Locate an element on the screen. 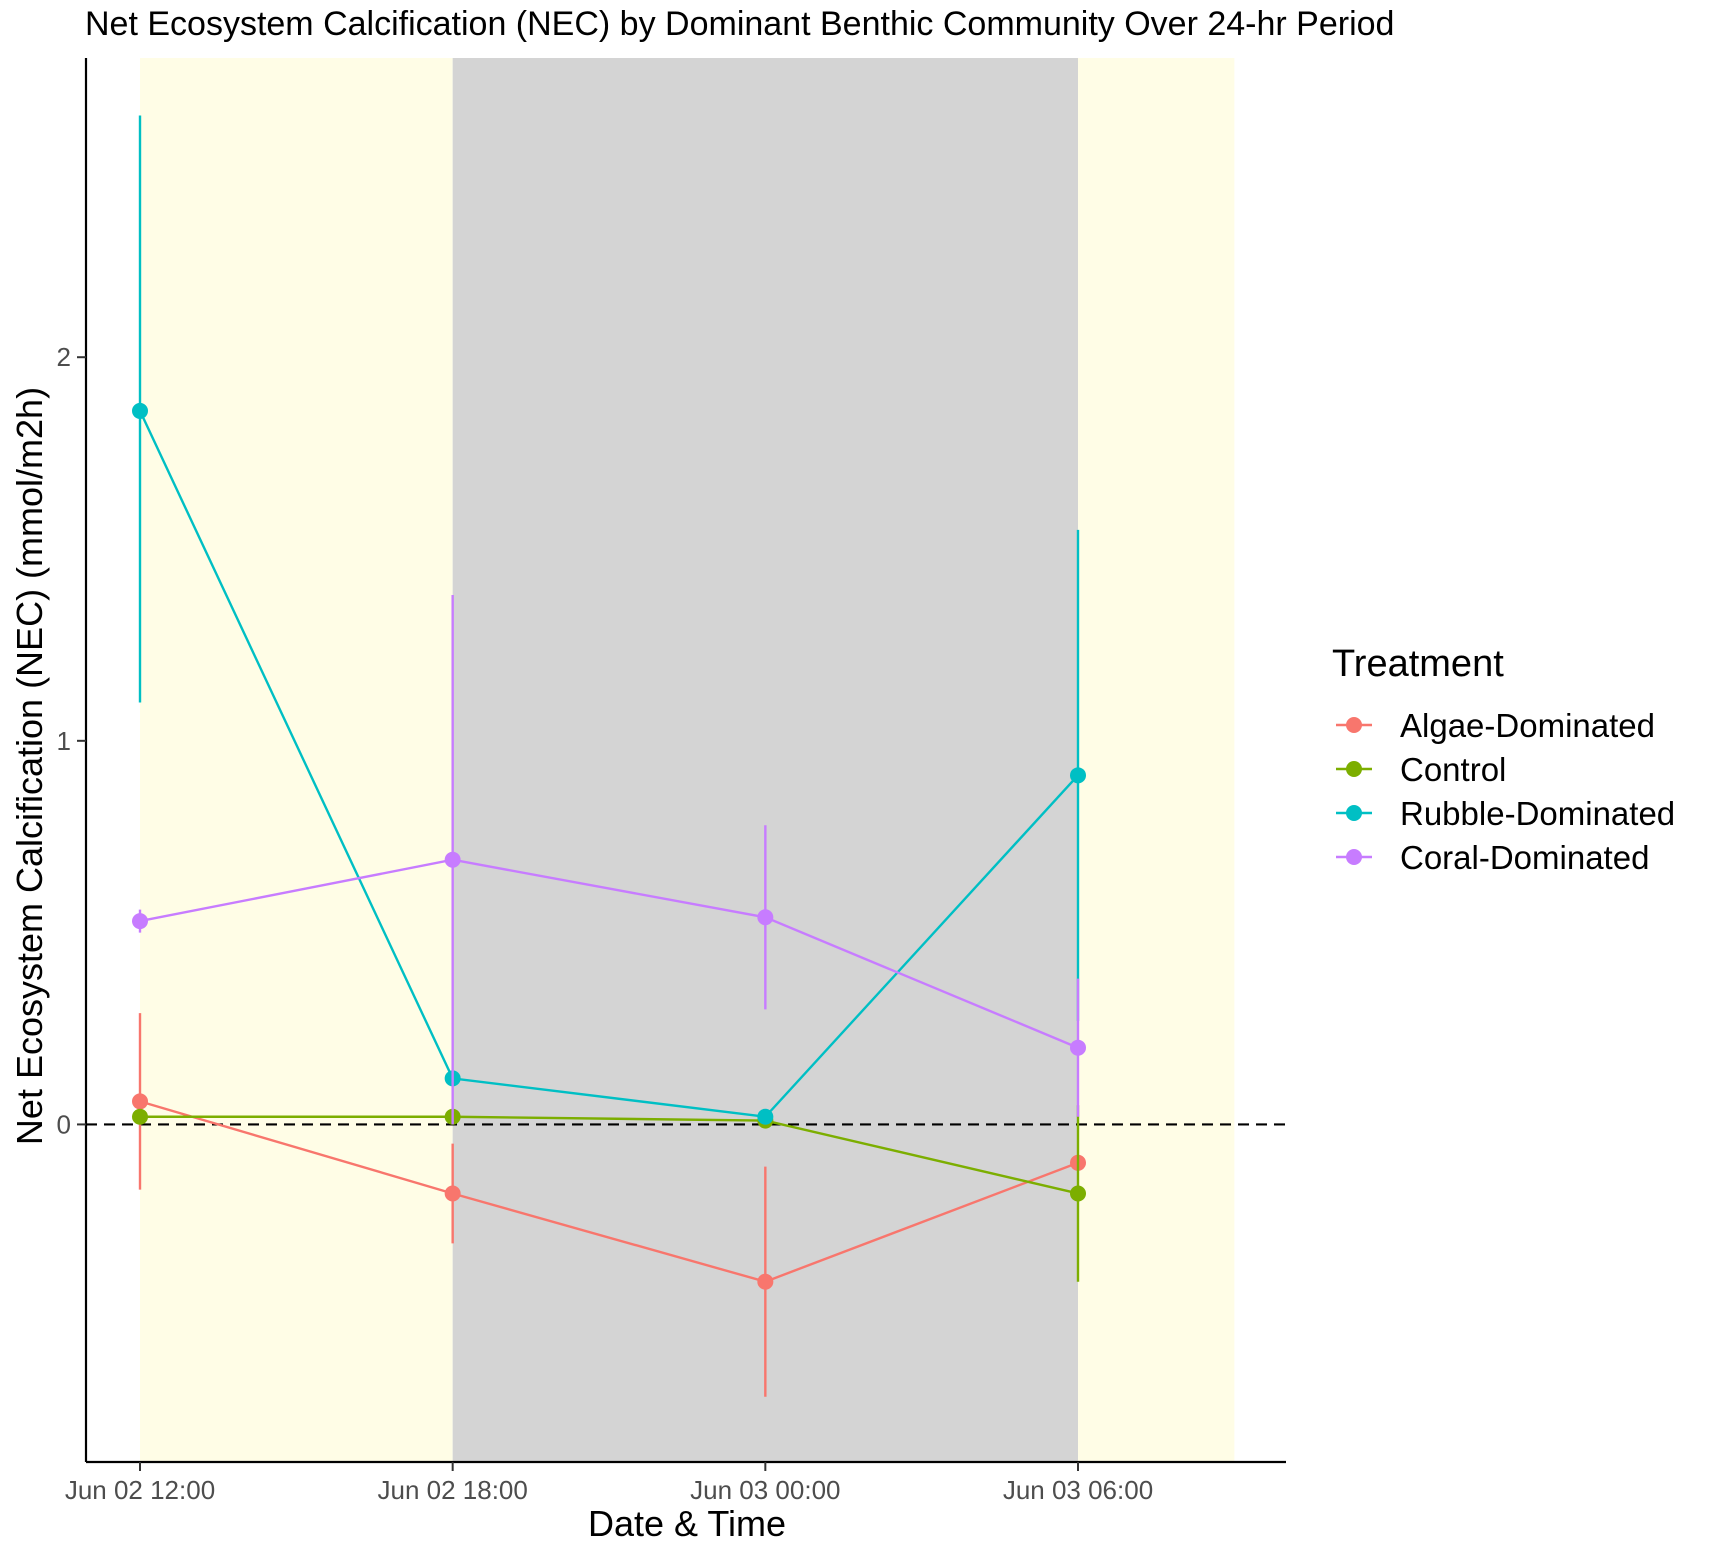 This screenshot has height=1550, width=1720. legend-label-coral-dominated: Coral-Dominated is located at coordinates (1524, 857).